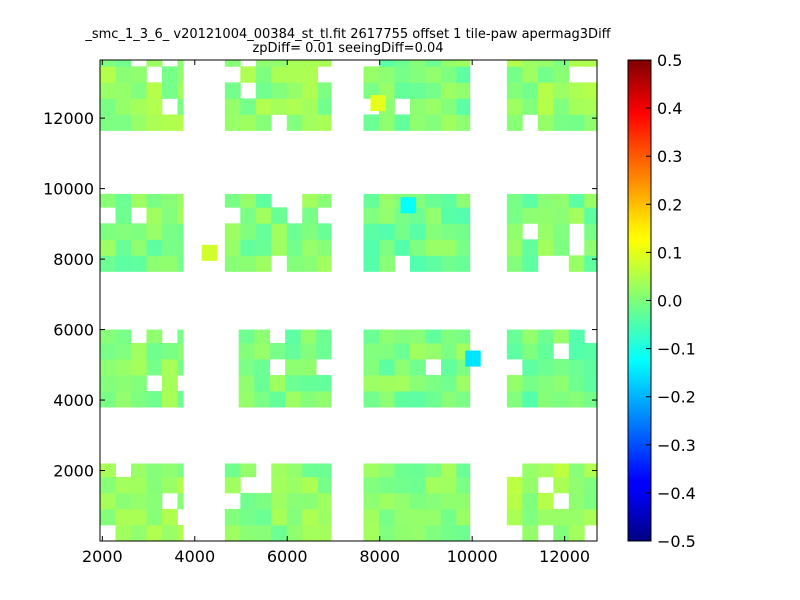 The image size is (800, 600). I want to click on colorbar-tick-label: −0.5, so click(676, 541).